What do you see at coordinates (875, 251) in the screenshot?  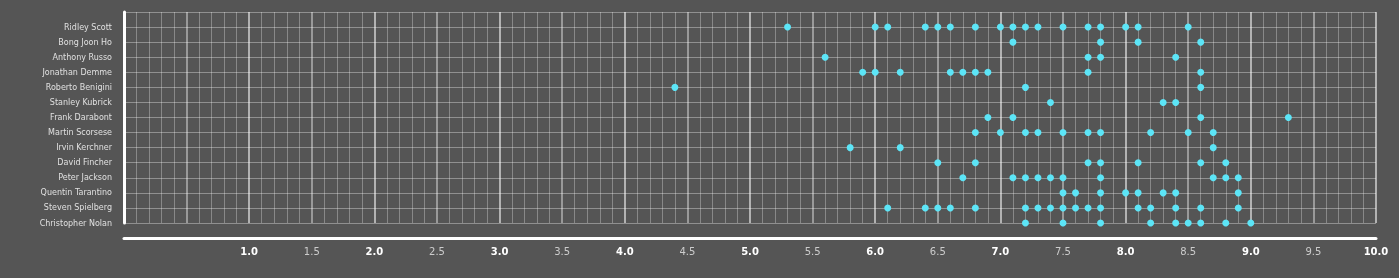 I see `x-tick-label: 6.0` at bounding box center [875, 251].